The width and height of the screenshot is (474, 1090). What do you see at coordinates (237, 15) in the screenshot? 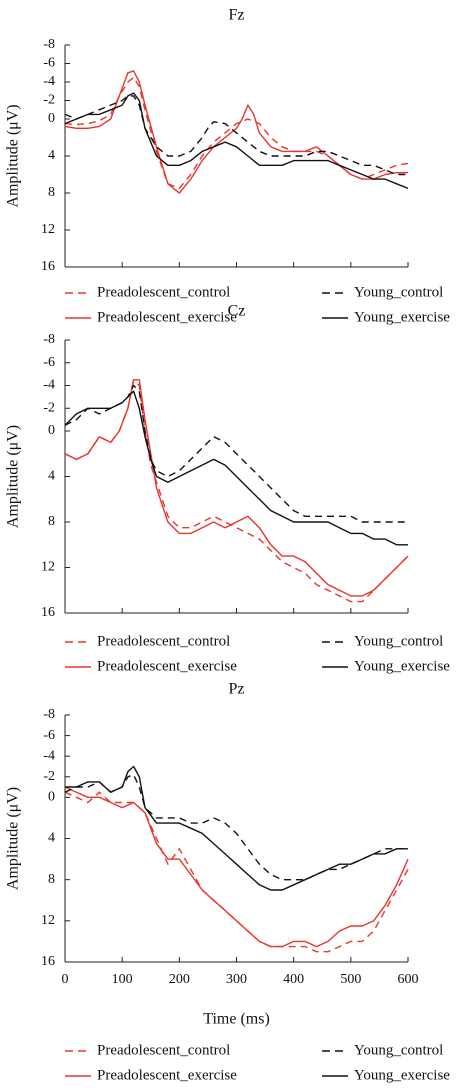
I see `panel-title: Fz` at bounding box center [237, 15].